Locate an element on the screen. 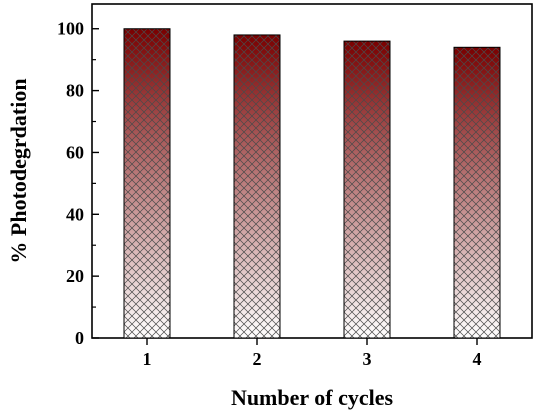  x-tick-label: 1 is located at coordinates (147, 359).